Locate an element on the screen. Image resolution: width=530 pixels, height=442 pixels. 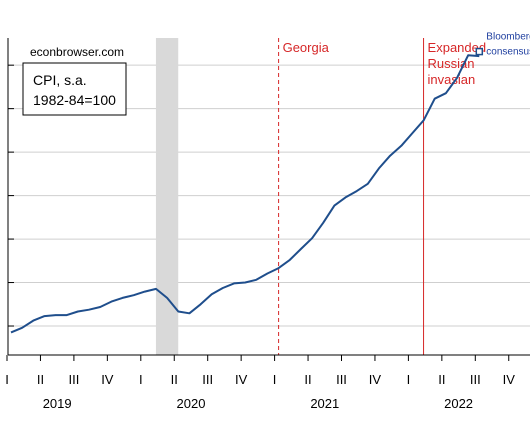
event-label: invasian is located at coordinates (452, 79).